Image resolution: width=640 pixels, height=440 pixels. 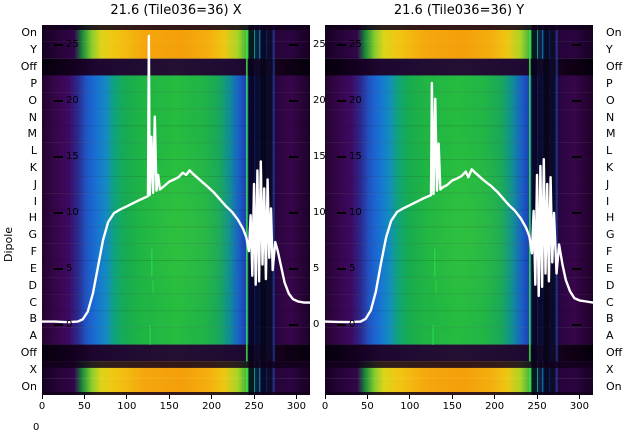 I want to click on row-label-left-0: On, so click(x=29, y=33).